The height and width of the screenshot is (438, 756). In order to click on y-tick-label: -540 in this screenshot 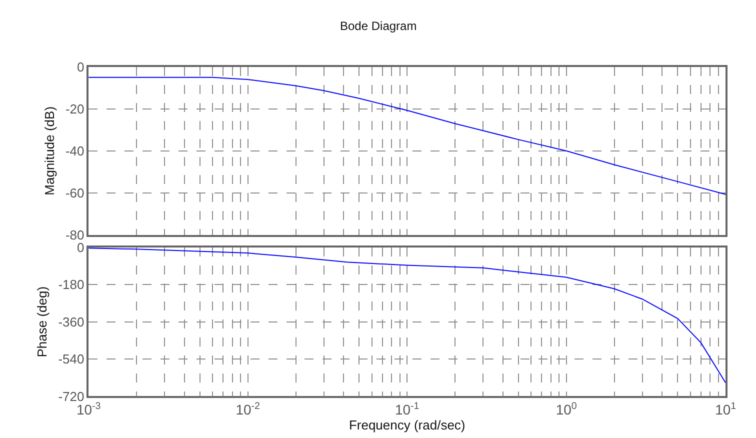, I will do `click(71, 359)`.